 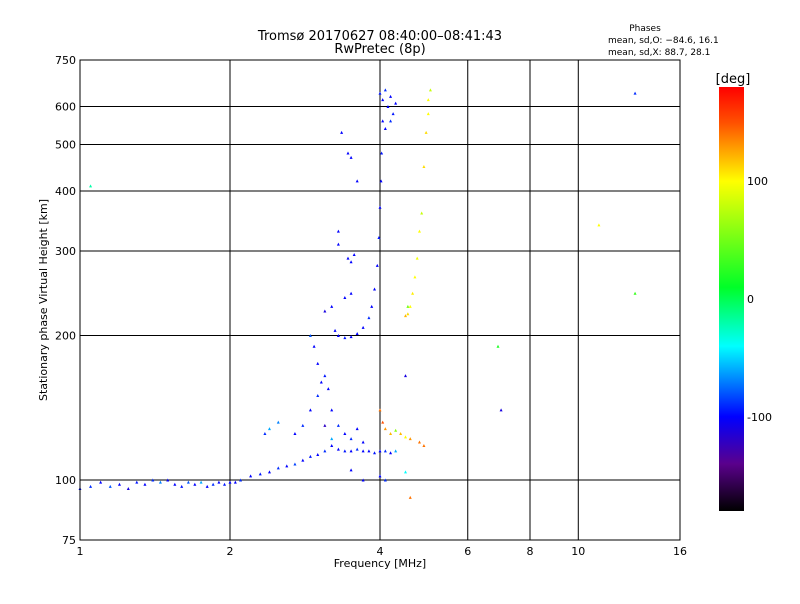 What do you see at coordinates (759, 299) in the screenshot?
I see `colorbar-ticks: 100 0 -100` at bounding box center [759, 299].